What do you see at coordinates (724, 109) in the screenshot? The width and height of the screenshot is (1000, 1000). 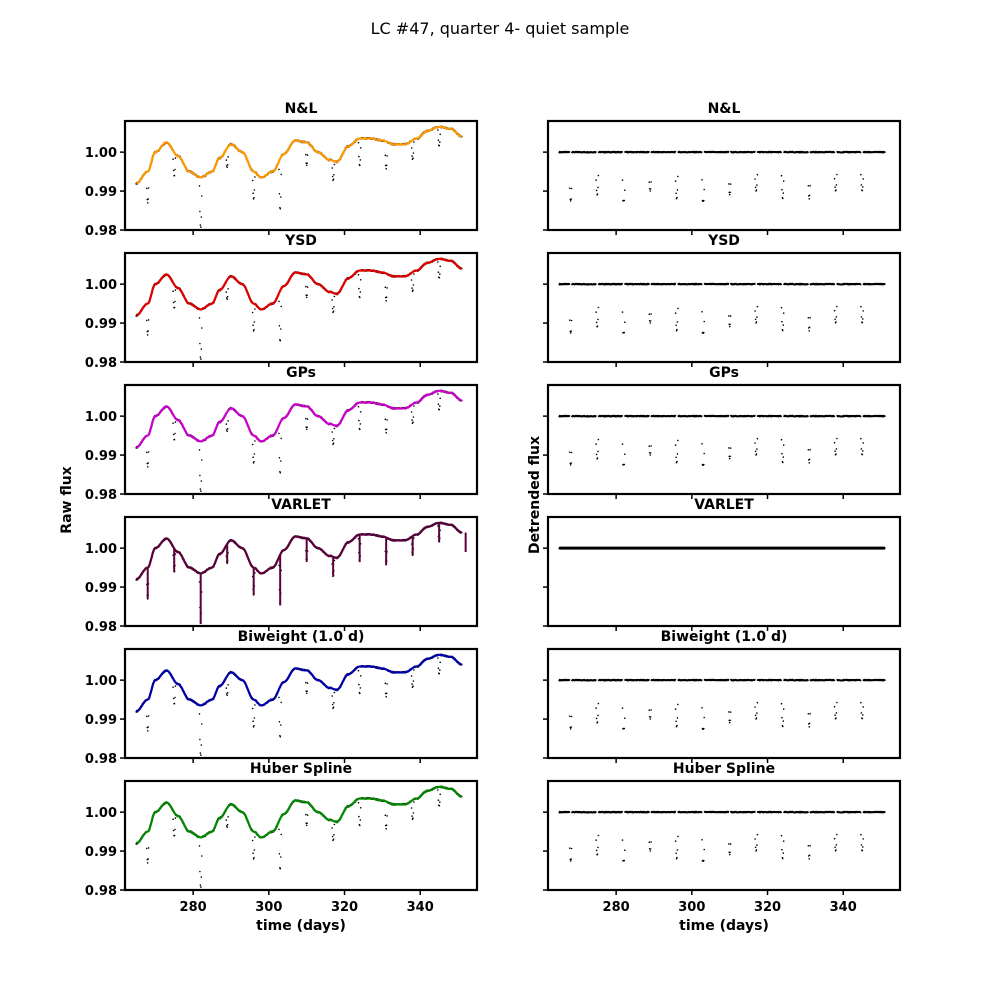 I see `panel-title: N&L` at bounding box center [724, 109].